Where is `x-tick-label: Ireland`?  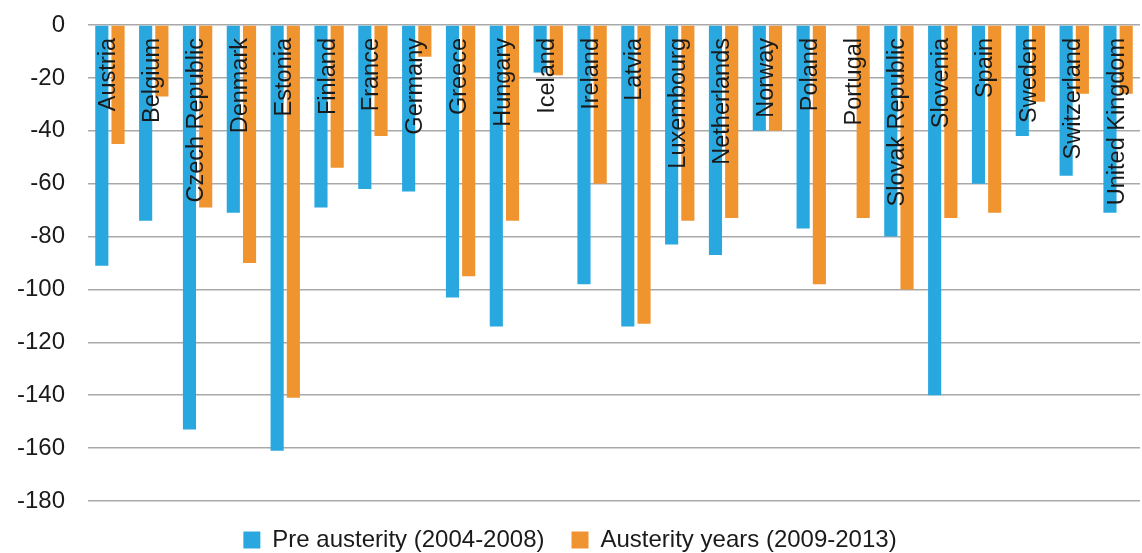 x-tick-label: Ireland is located at coordinates (589, 74).